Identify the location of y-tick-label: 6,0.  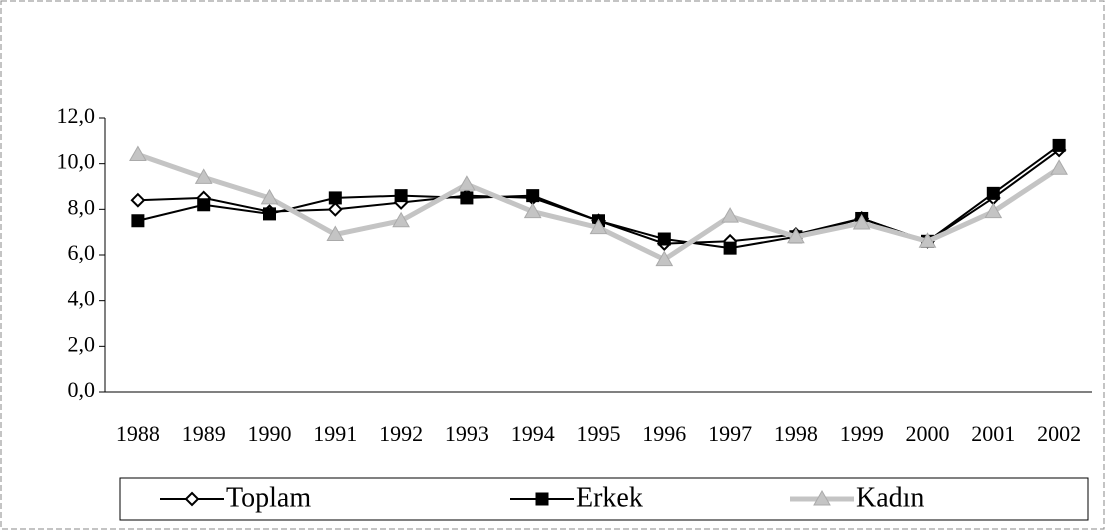
(82, 252).